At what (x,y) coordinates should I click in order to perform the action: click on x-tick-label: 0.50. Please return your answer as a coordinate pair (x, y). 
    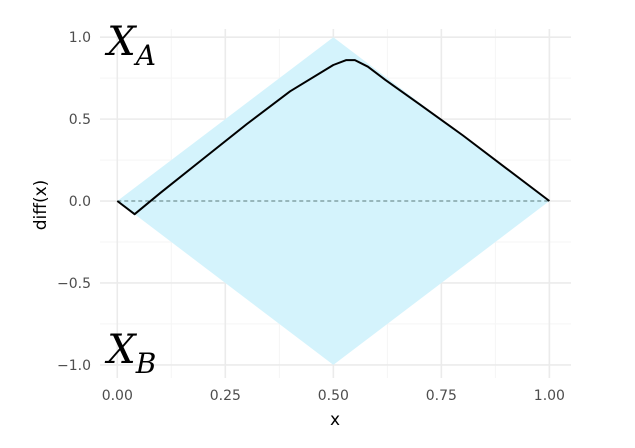
    Looking at the image, I should click on (333, 396).